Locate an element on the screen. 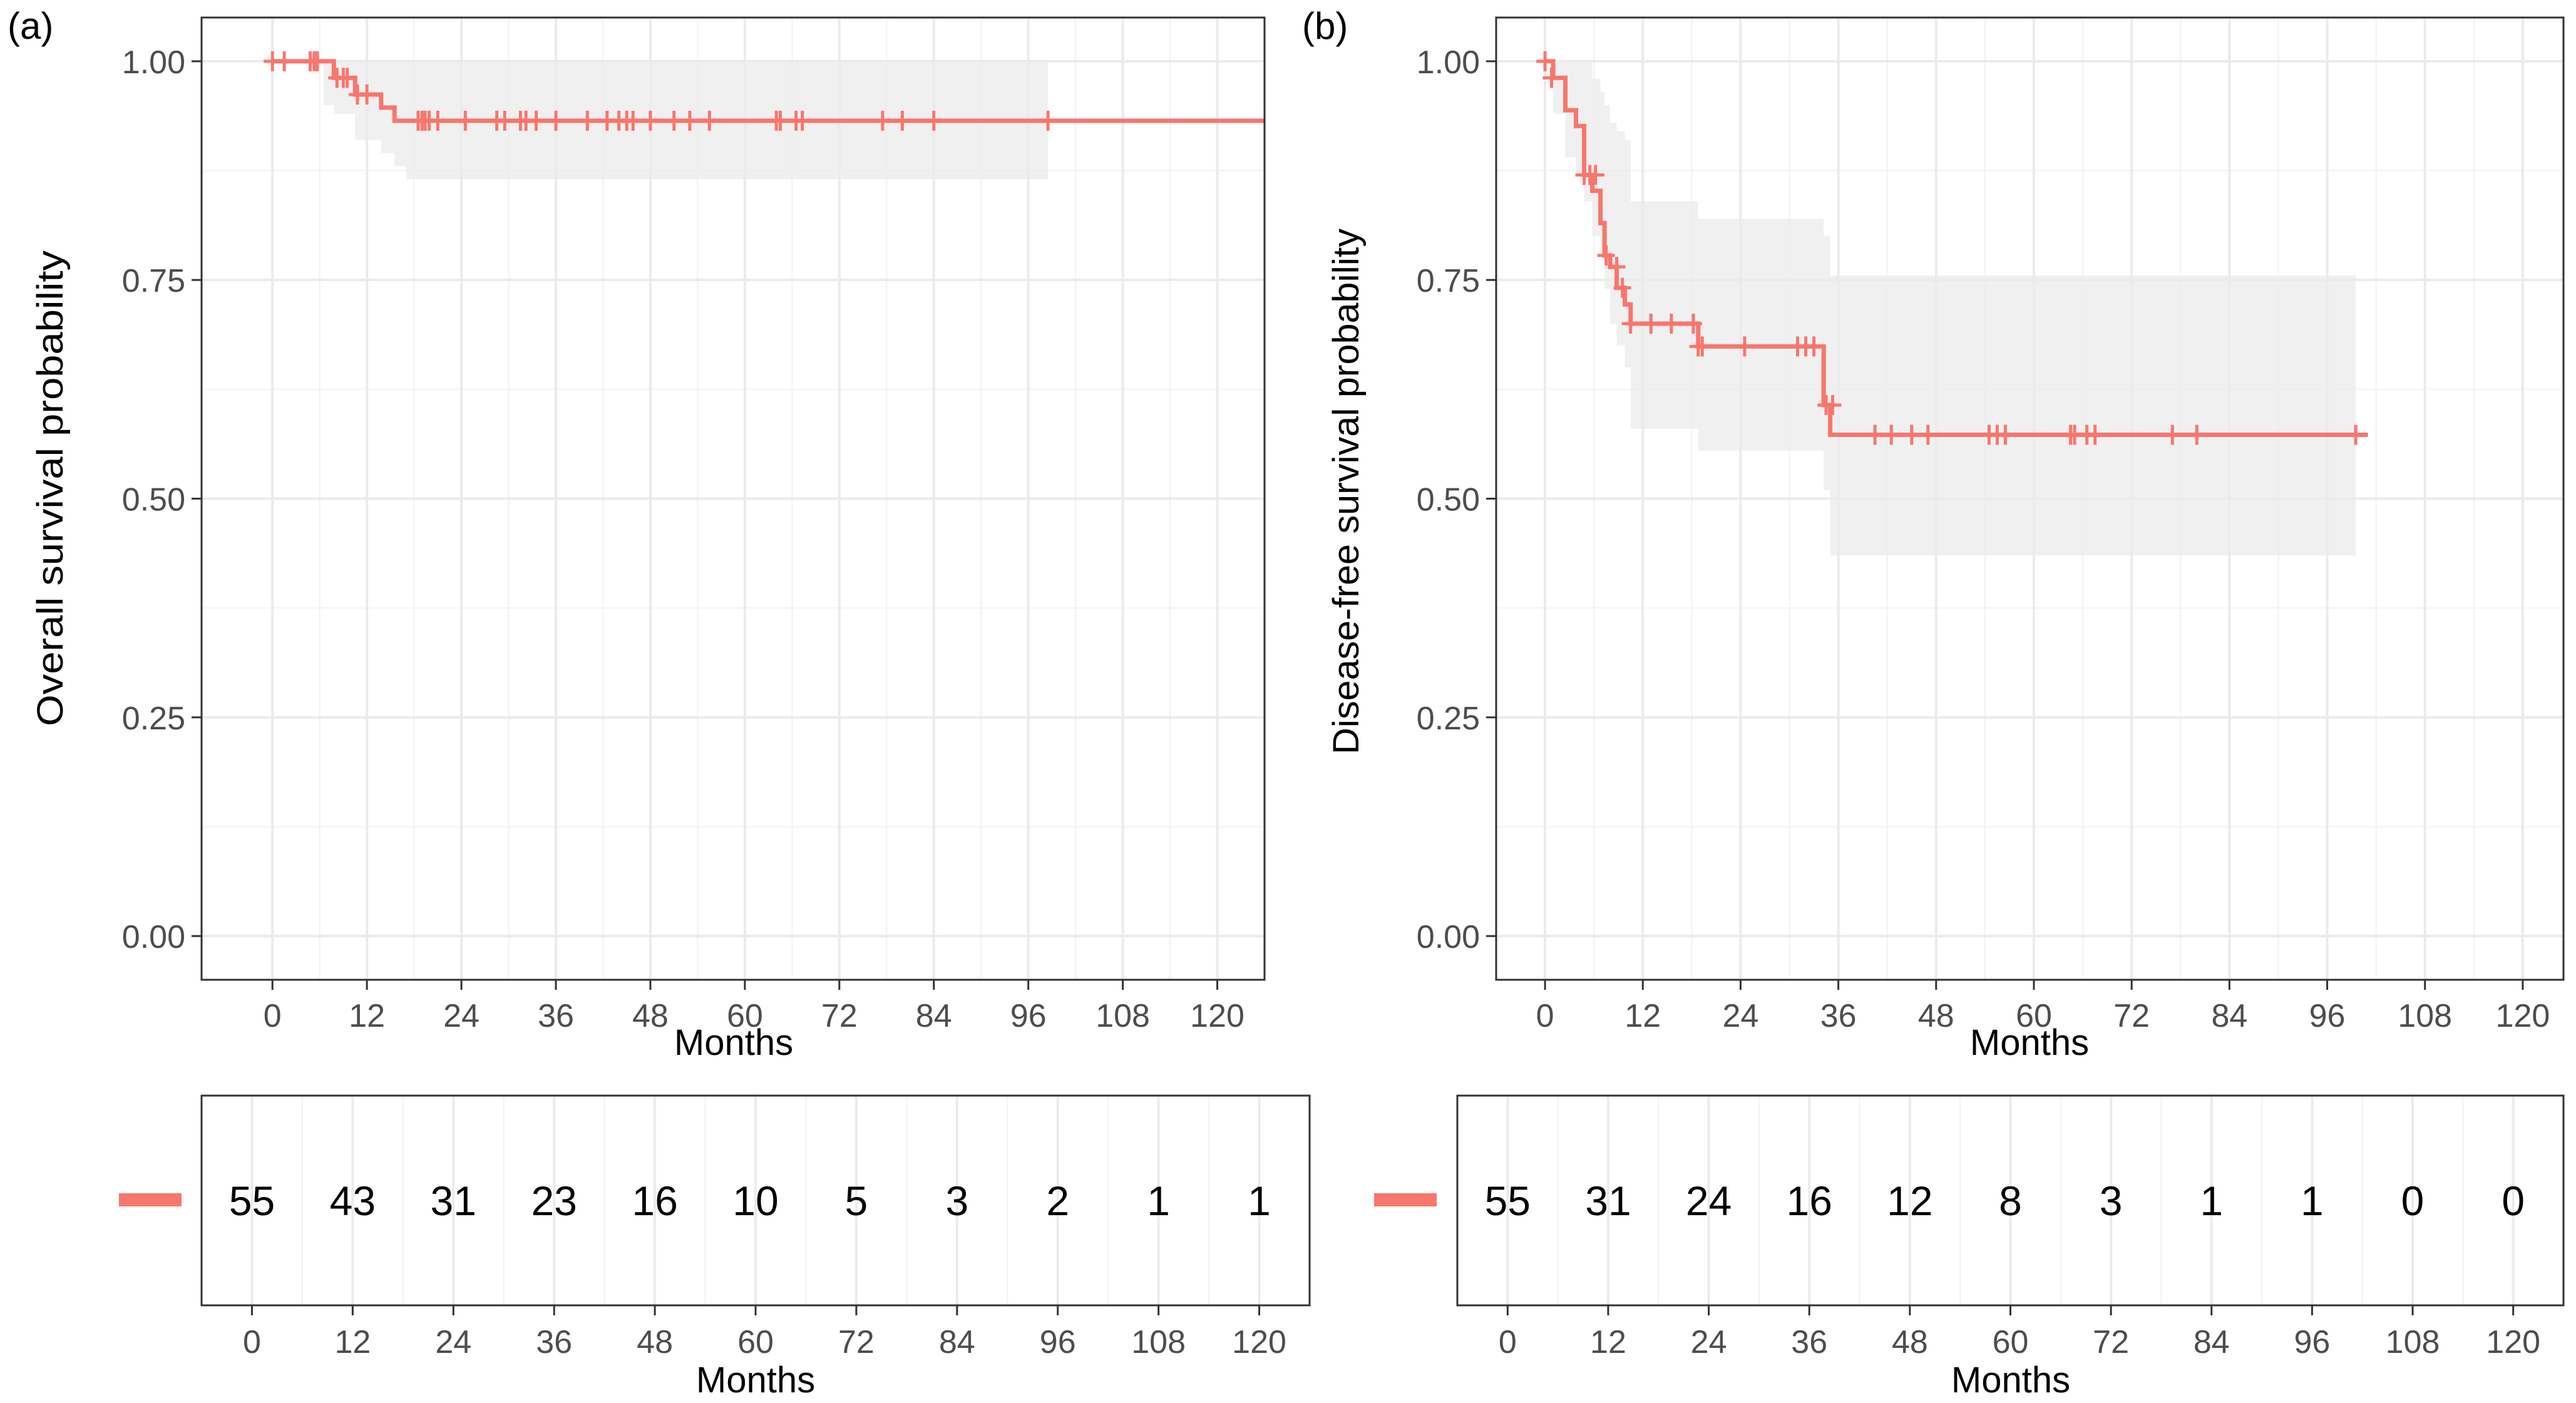  risk-table-x-tick-label: 60 is located at coordinates (2011, 1342).